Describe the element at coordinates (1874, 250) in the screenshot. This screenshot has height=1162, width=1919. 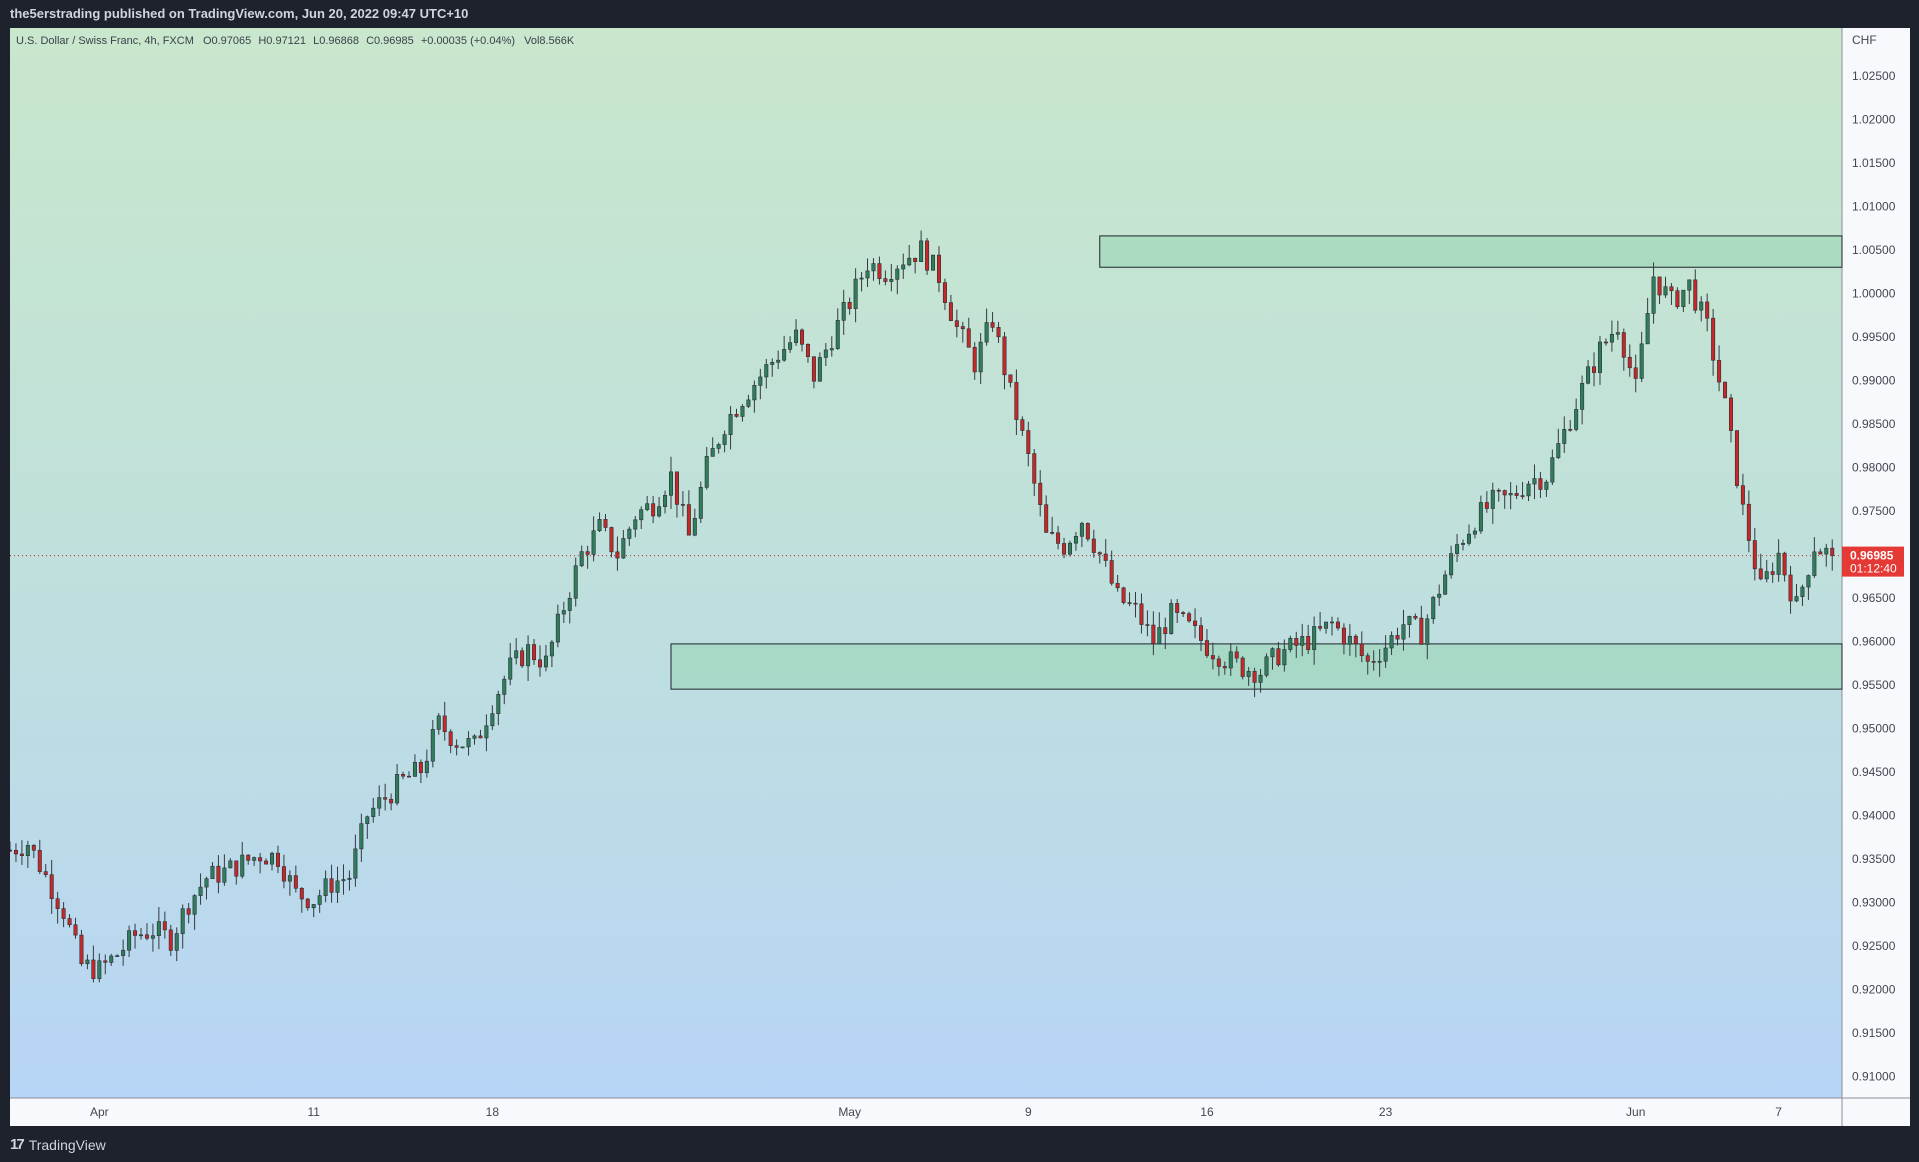
I see `price-tick-label: 1.00500` at that location.